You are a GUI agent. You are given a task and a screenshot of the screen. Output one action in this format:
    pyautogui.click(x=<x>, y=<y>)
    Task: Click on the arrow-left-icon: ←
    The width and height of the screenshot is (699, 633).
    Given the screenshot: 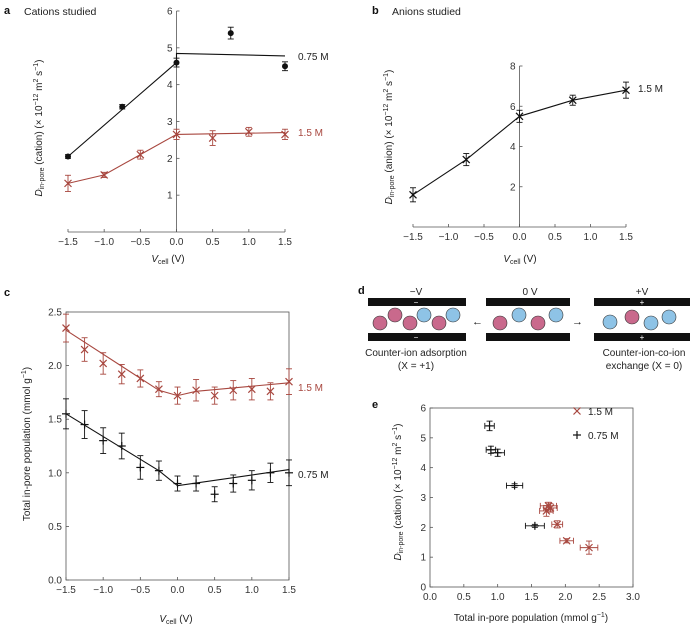 What is the action you would take?
    pyautogui.click(x=477, y=322)
    